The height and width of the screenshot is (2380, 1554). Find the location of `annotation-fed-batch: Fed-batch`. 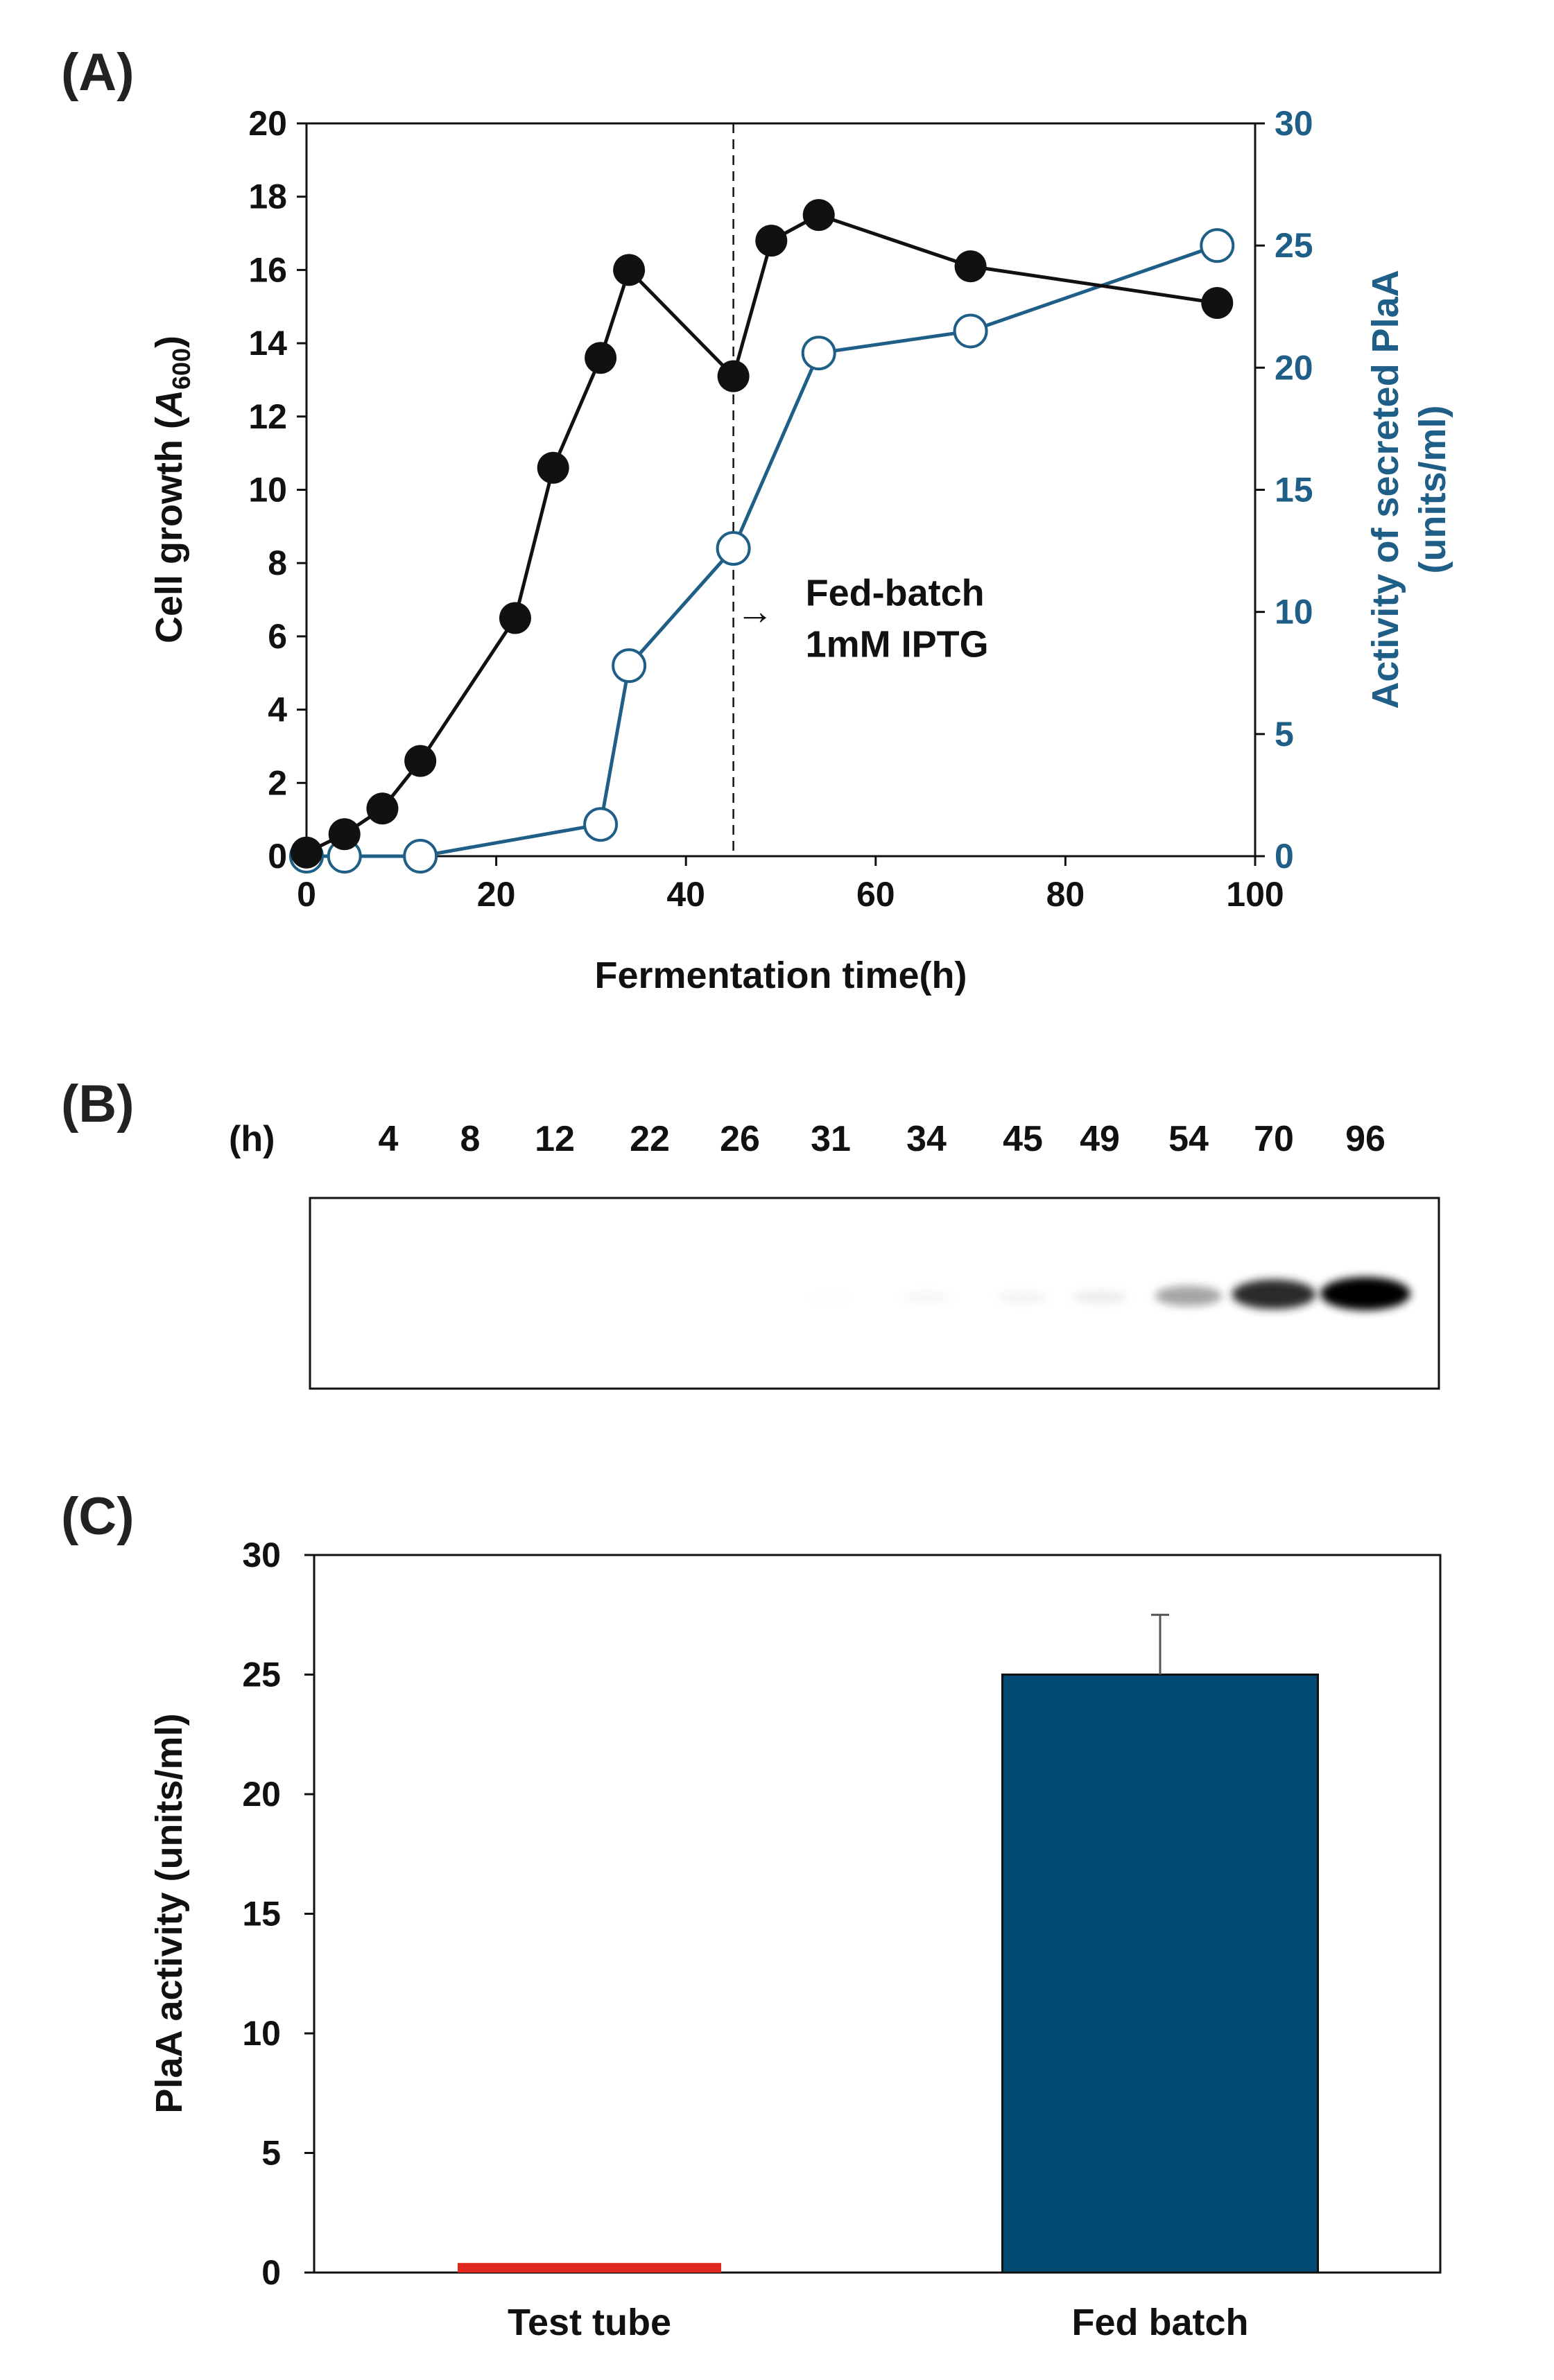

annotation-fed-batch: Fed-batch is located at coordinates (895, 593).